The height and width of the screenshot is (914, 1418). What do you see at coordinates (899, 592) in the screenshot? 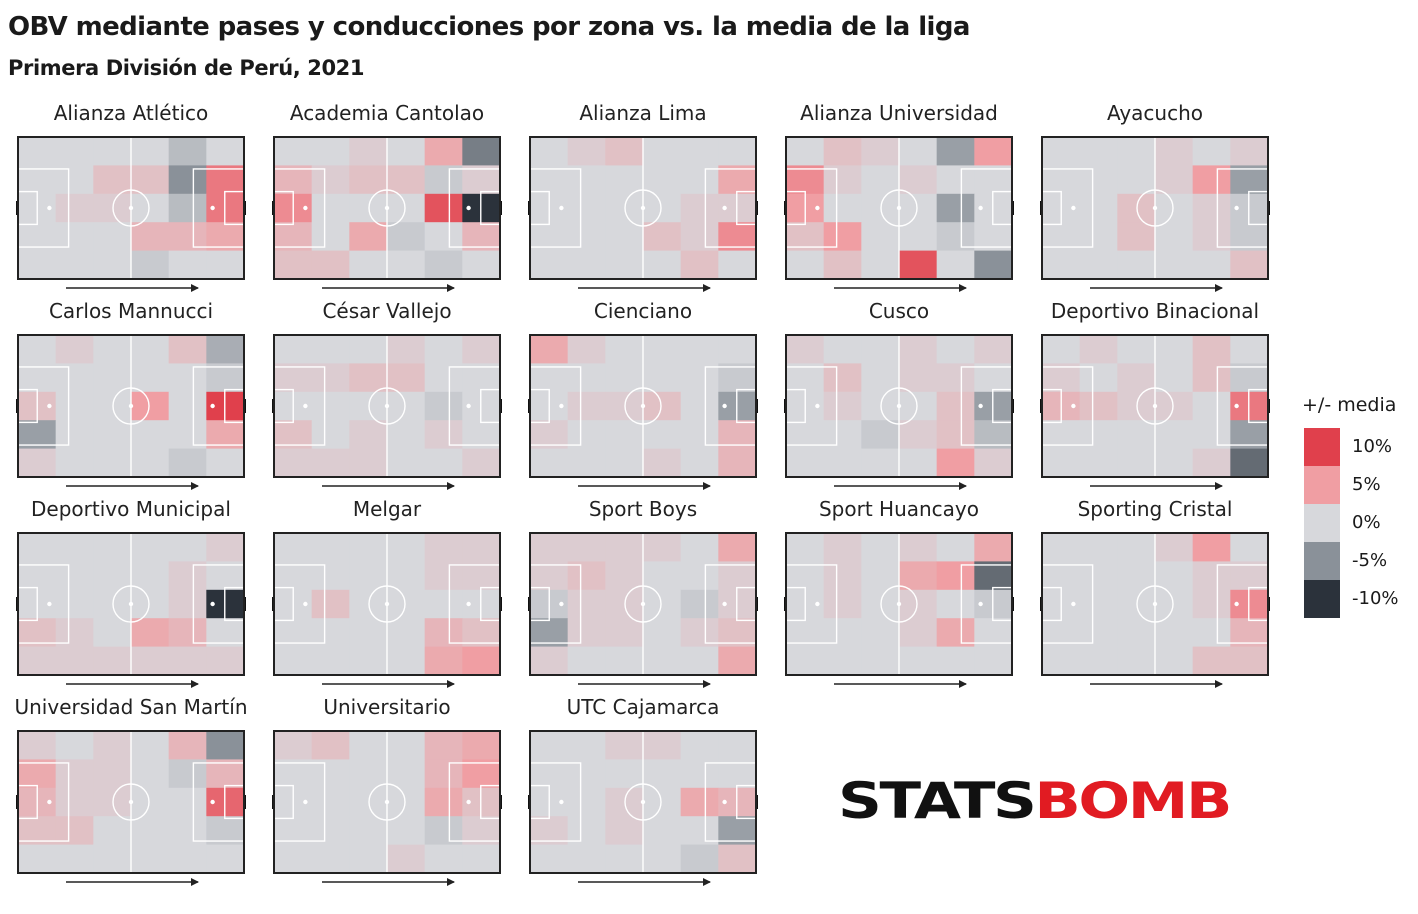
I see `team-panel: Sport Huancayo` at bounding box center [899, 592].